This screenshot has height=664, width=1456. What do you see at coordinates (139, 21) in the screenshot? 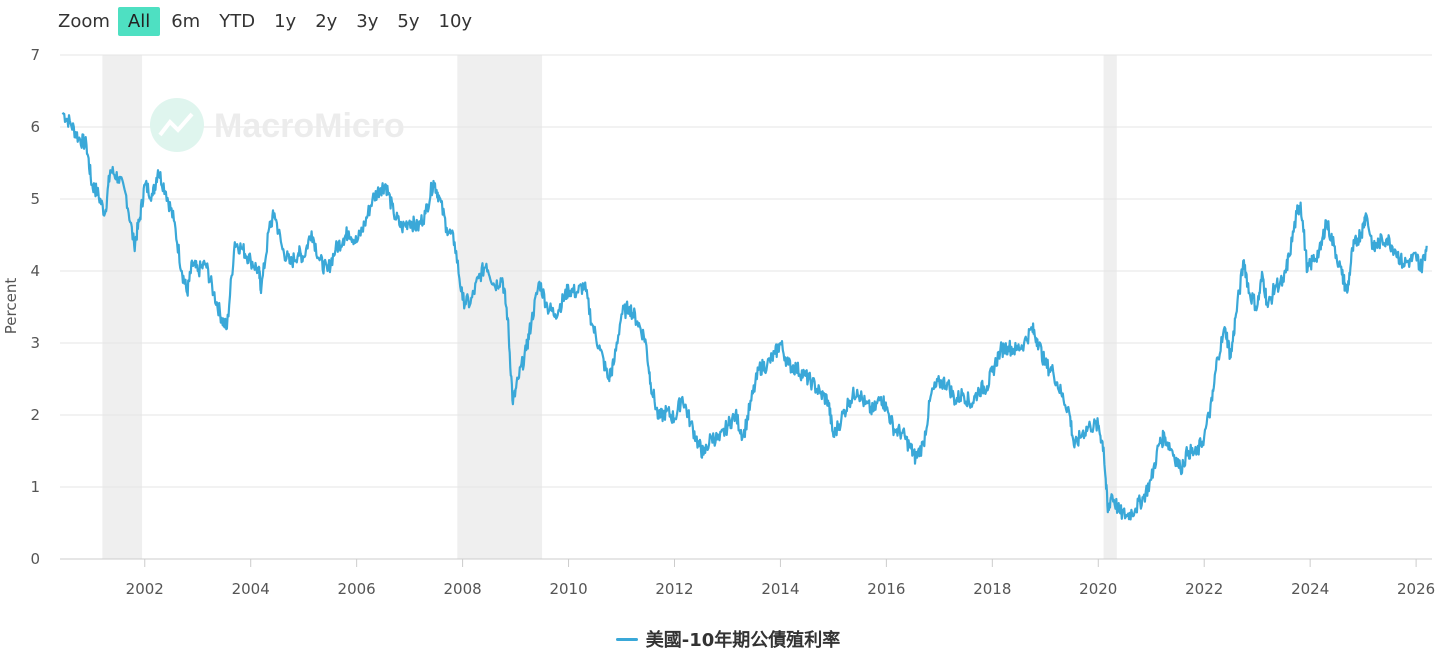
I see `zoom-all-button: All` at bounding box center [139, 21].